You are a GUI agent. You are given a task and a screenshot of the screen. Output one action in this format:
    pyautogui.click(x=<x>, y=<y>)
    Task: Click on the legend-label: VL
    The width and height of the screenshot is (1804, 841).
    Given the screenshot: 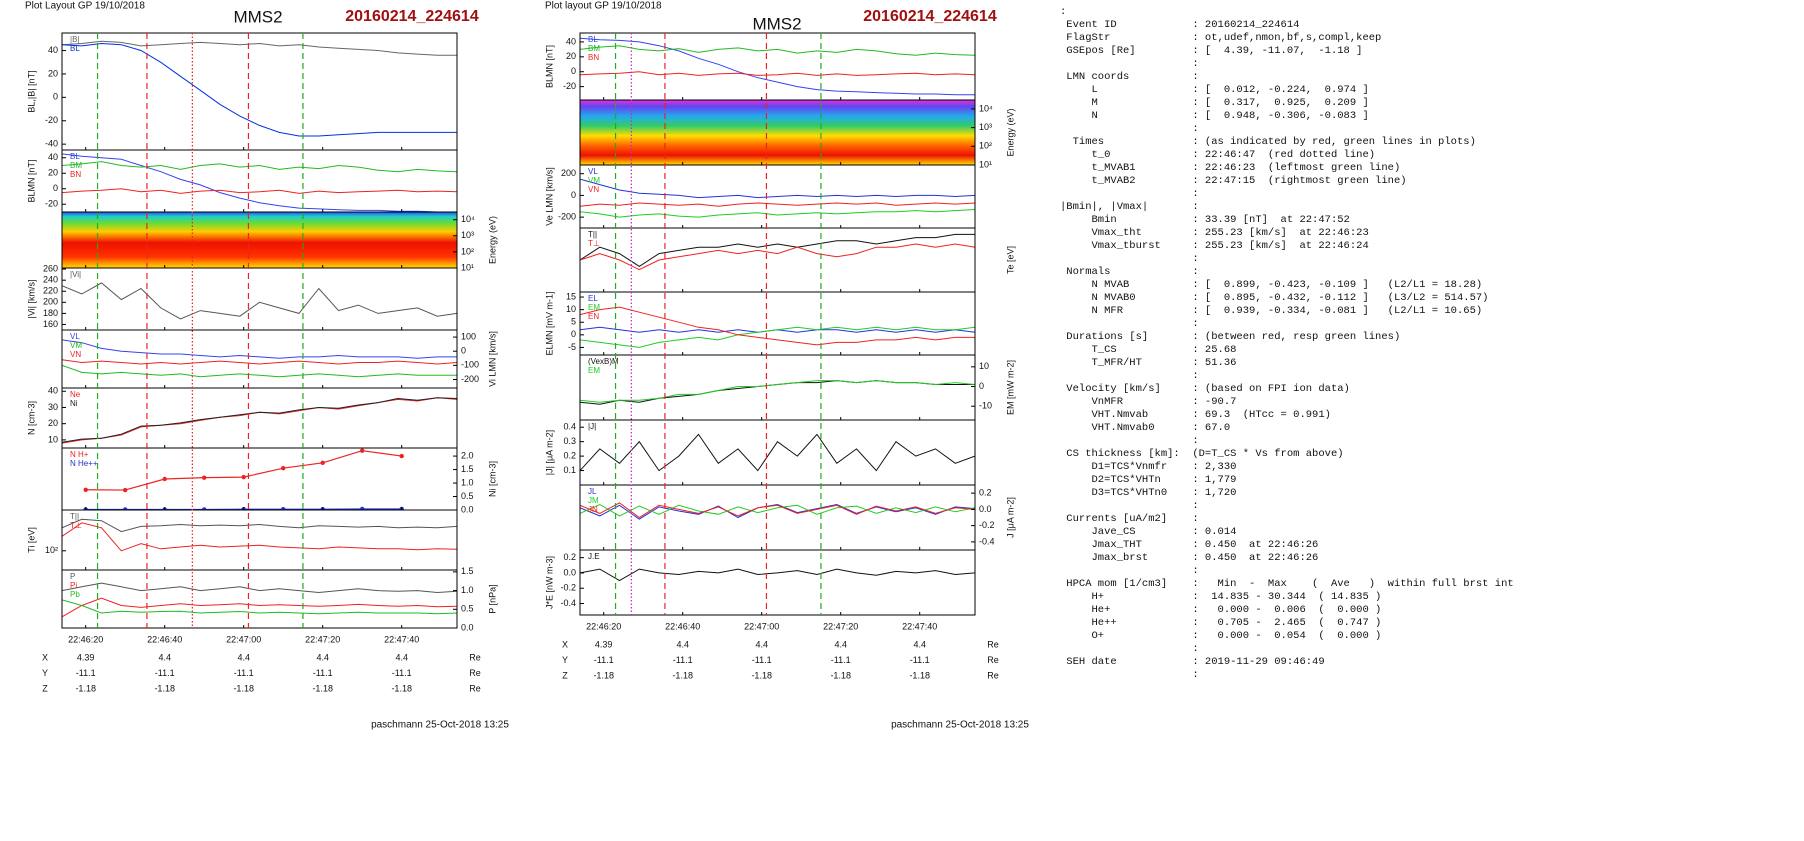 What is the action you would take?
    pyautogui.click(x=75, y=336)
    